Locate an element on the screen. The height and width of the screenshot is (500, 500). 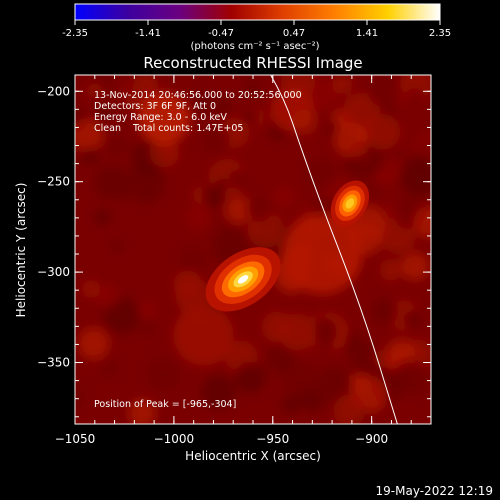
emission-sources is located at coordinates (287, 246).